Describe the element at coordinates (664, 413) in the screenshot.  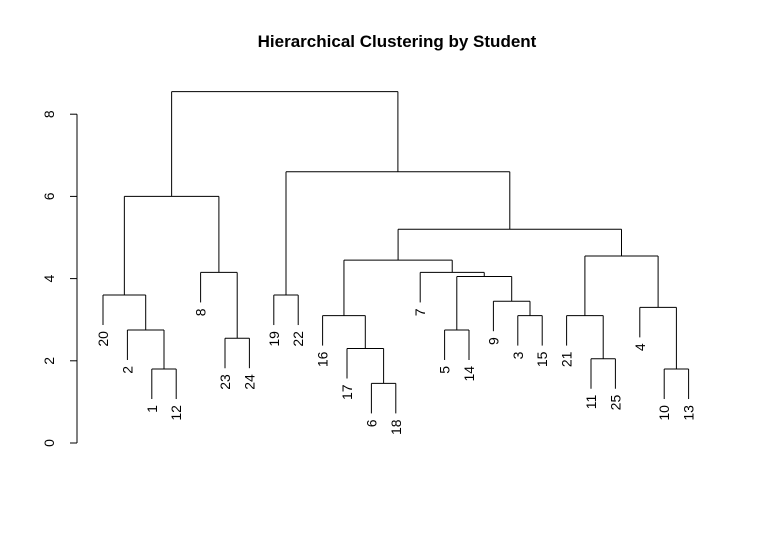
I see `leaf-label-10: 10` at that location.